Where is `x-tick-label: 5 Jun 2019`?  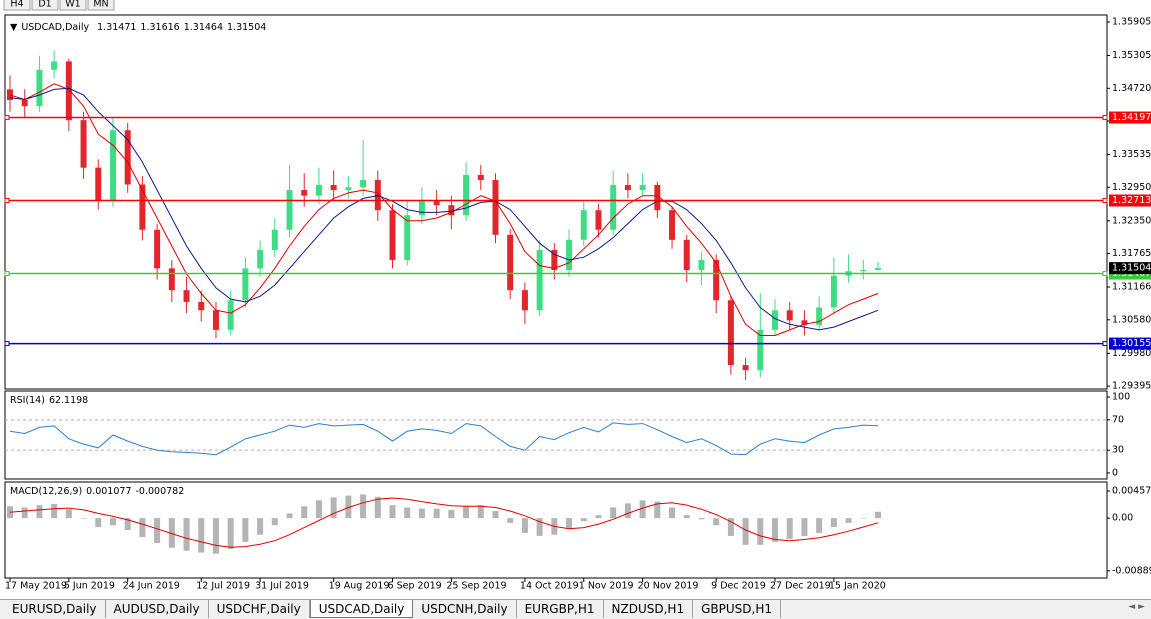
x-tick-label: 5 Jun 2019 is located at coordinates (89, 586).